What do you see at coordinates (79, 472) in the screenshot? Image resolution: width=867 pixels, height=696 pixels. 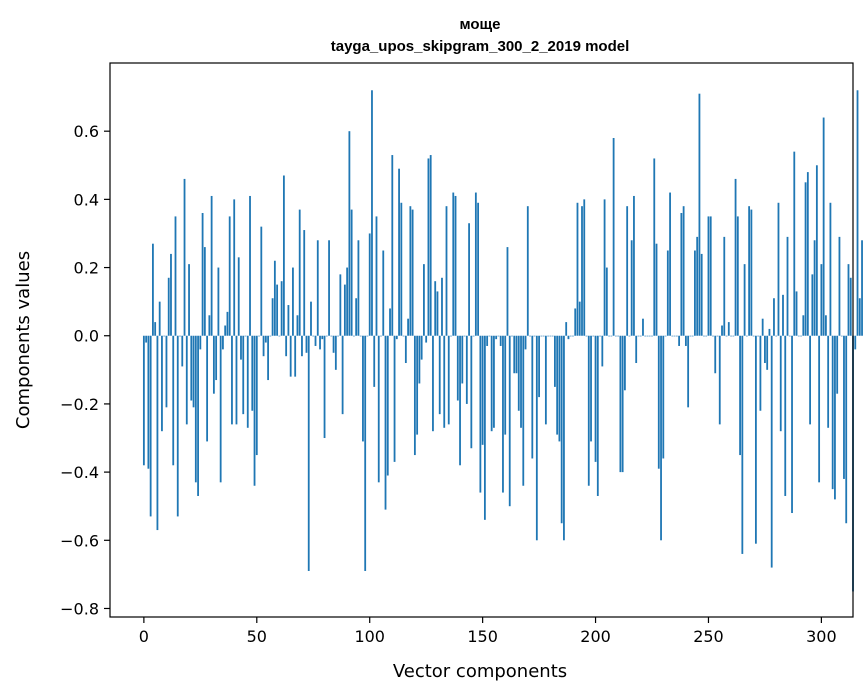 I see `y-tick-label: −0.4` at bounding box center [79, 472].